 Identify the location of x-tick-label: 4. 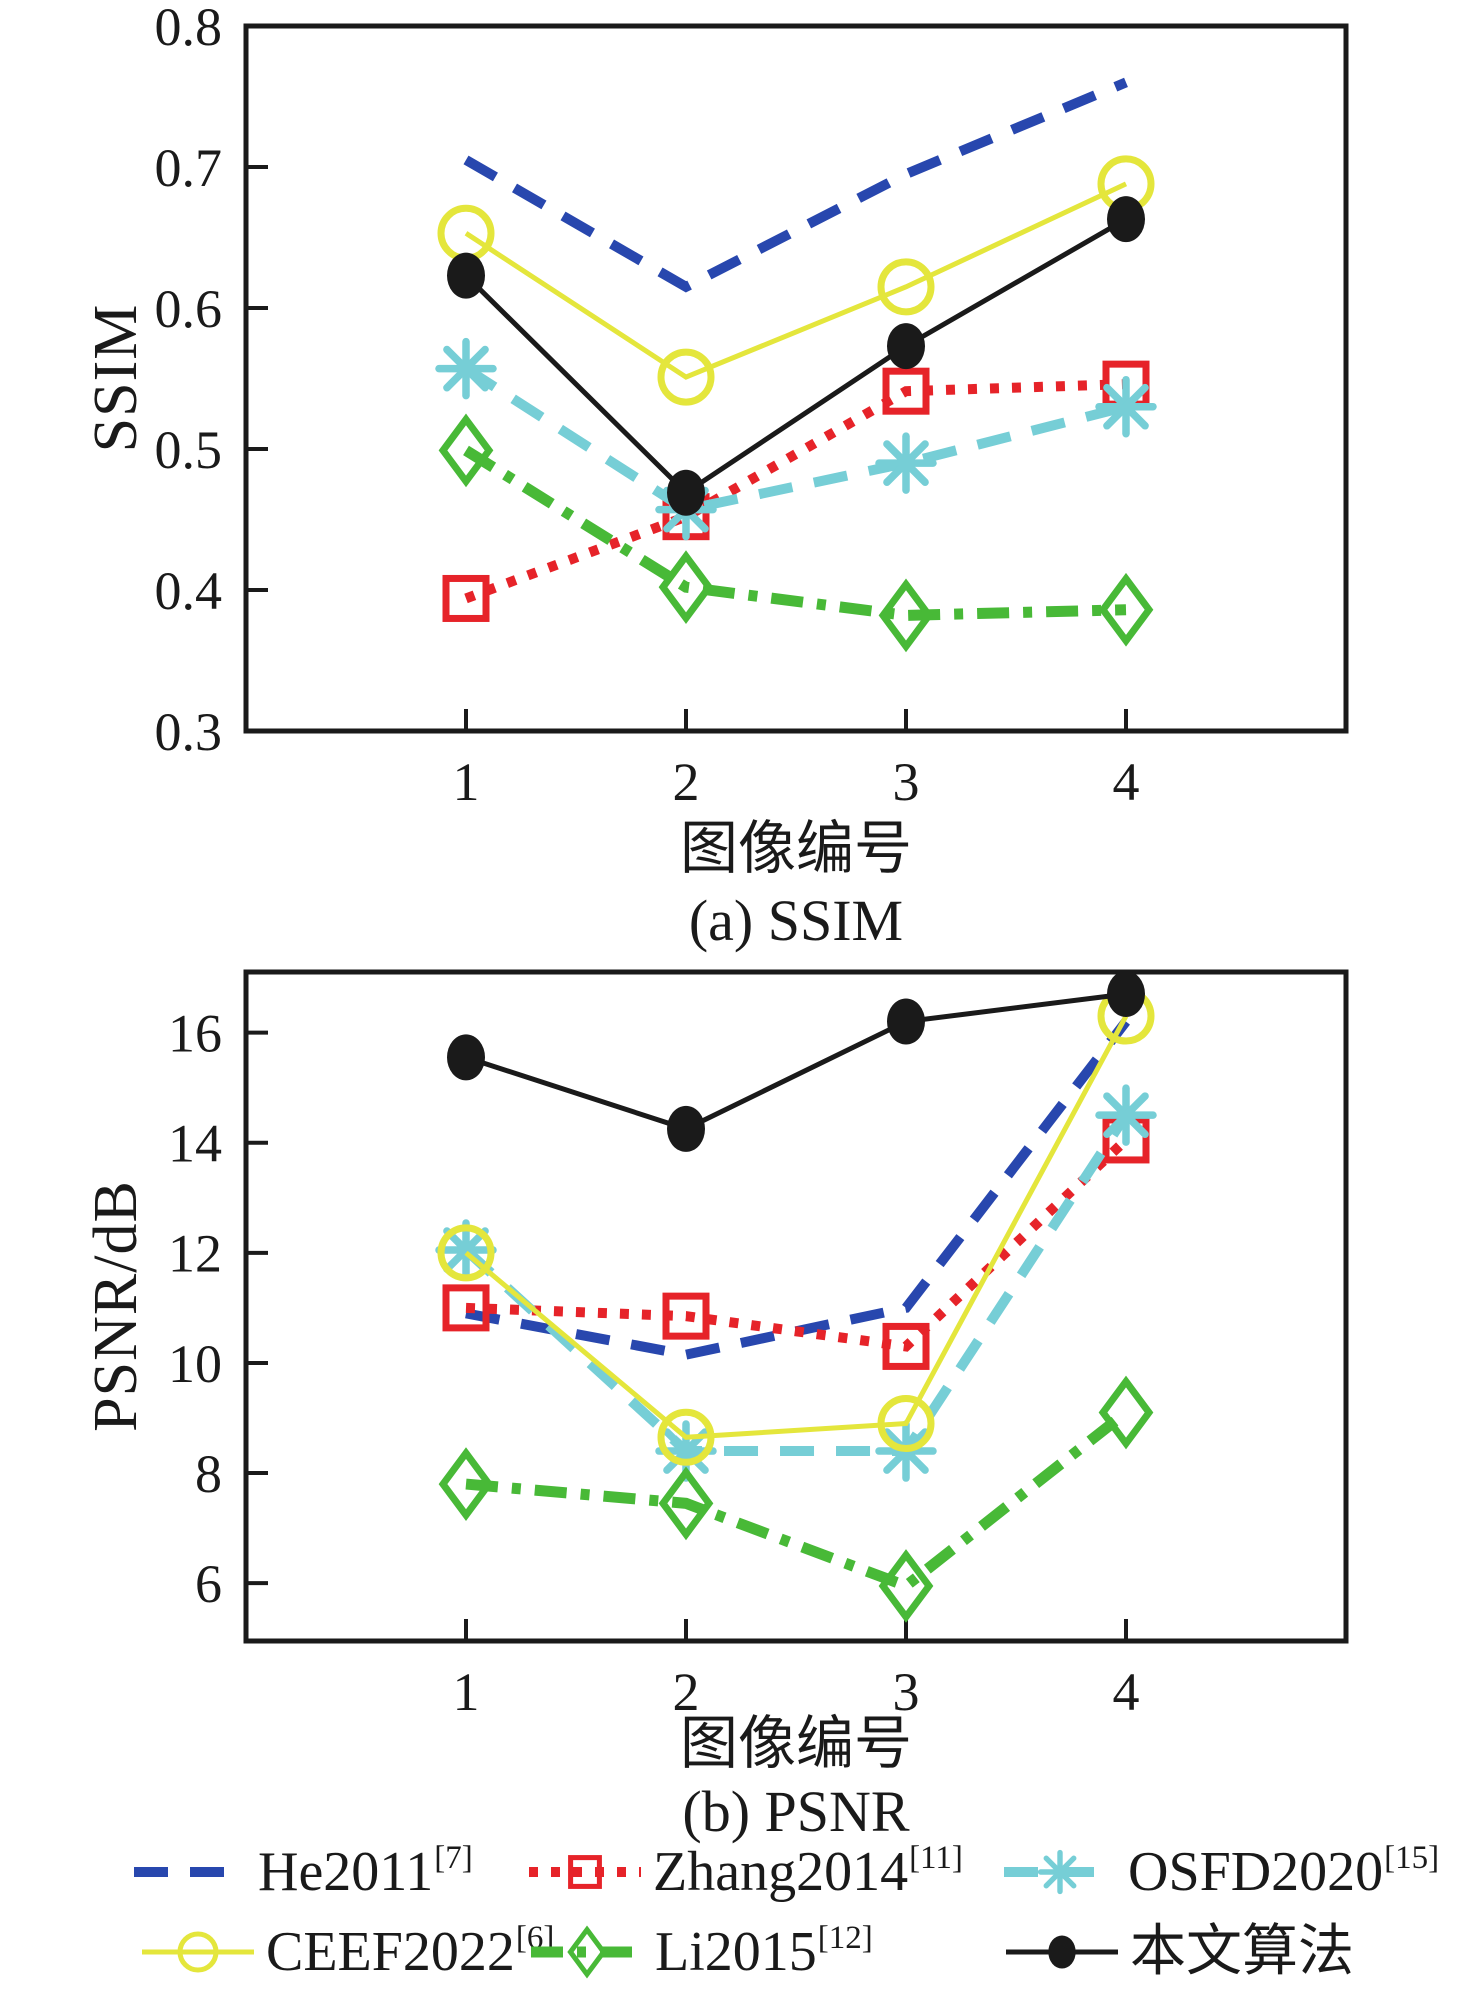
(1126, 1692).